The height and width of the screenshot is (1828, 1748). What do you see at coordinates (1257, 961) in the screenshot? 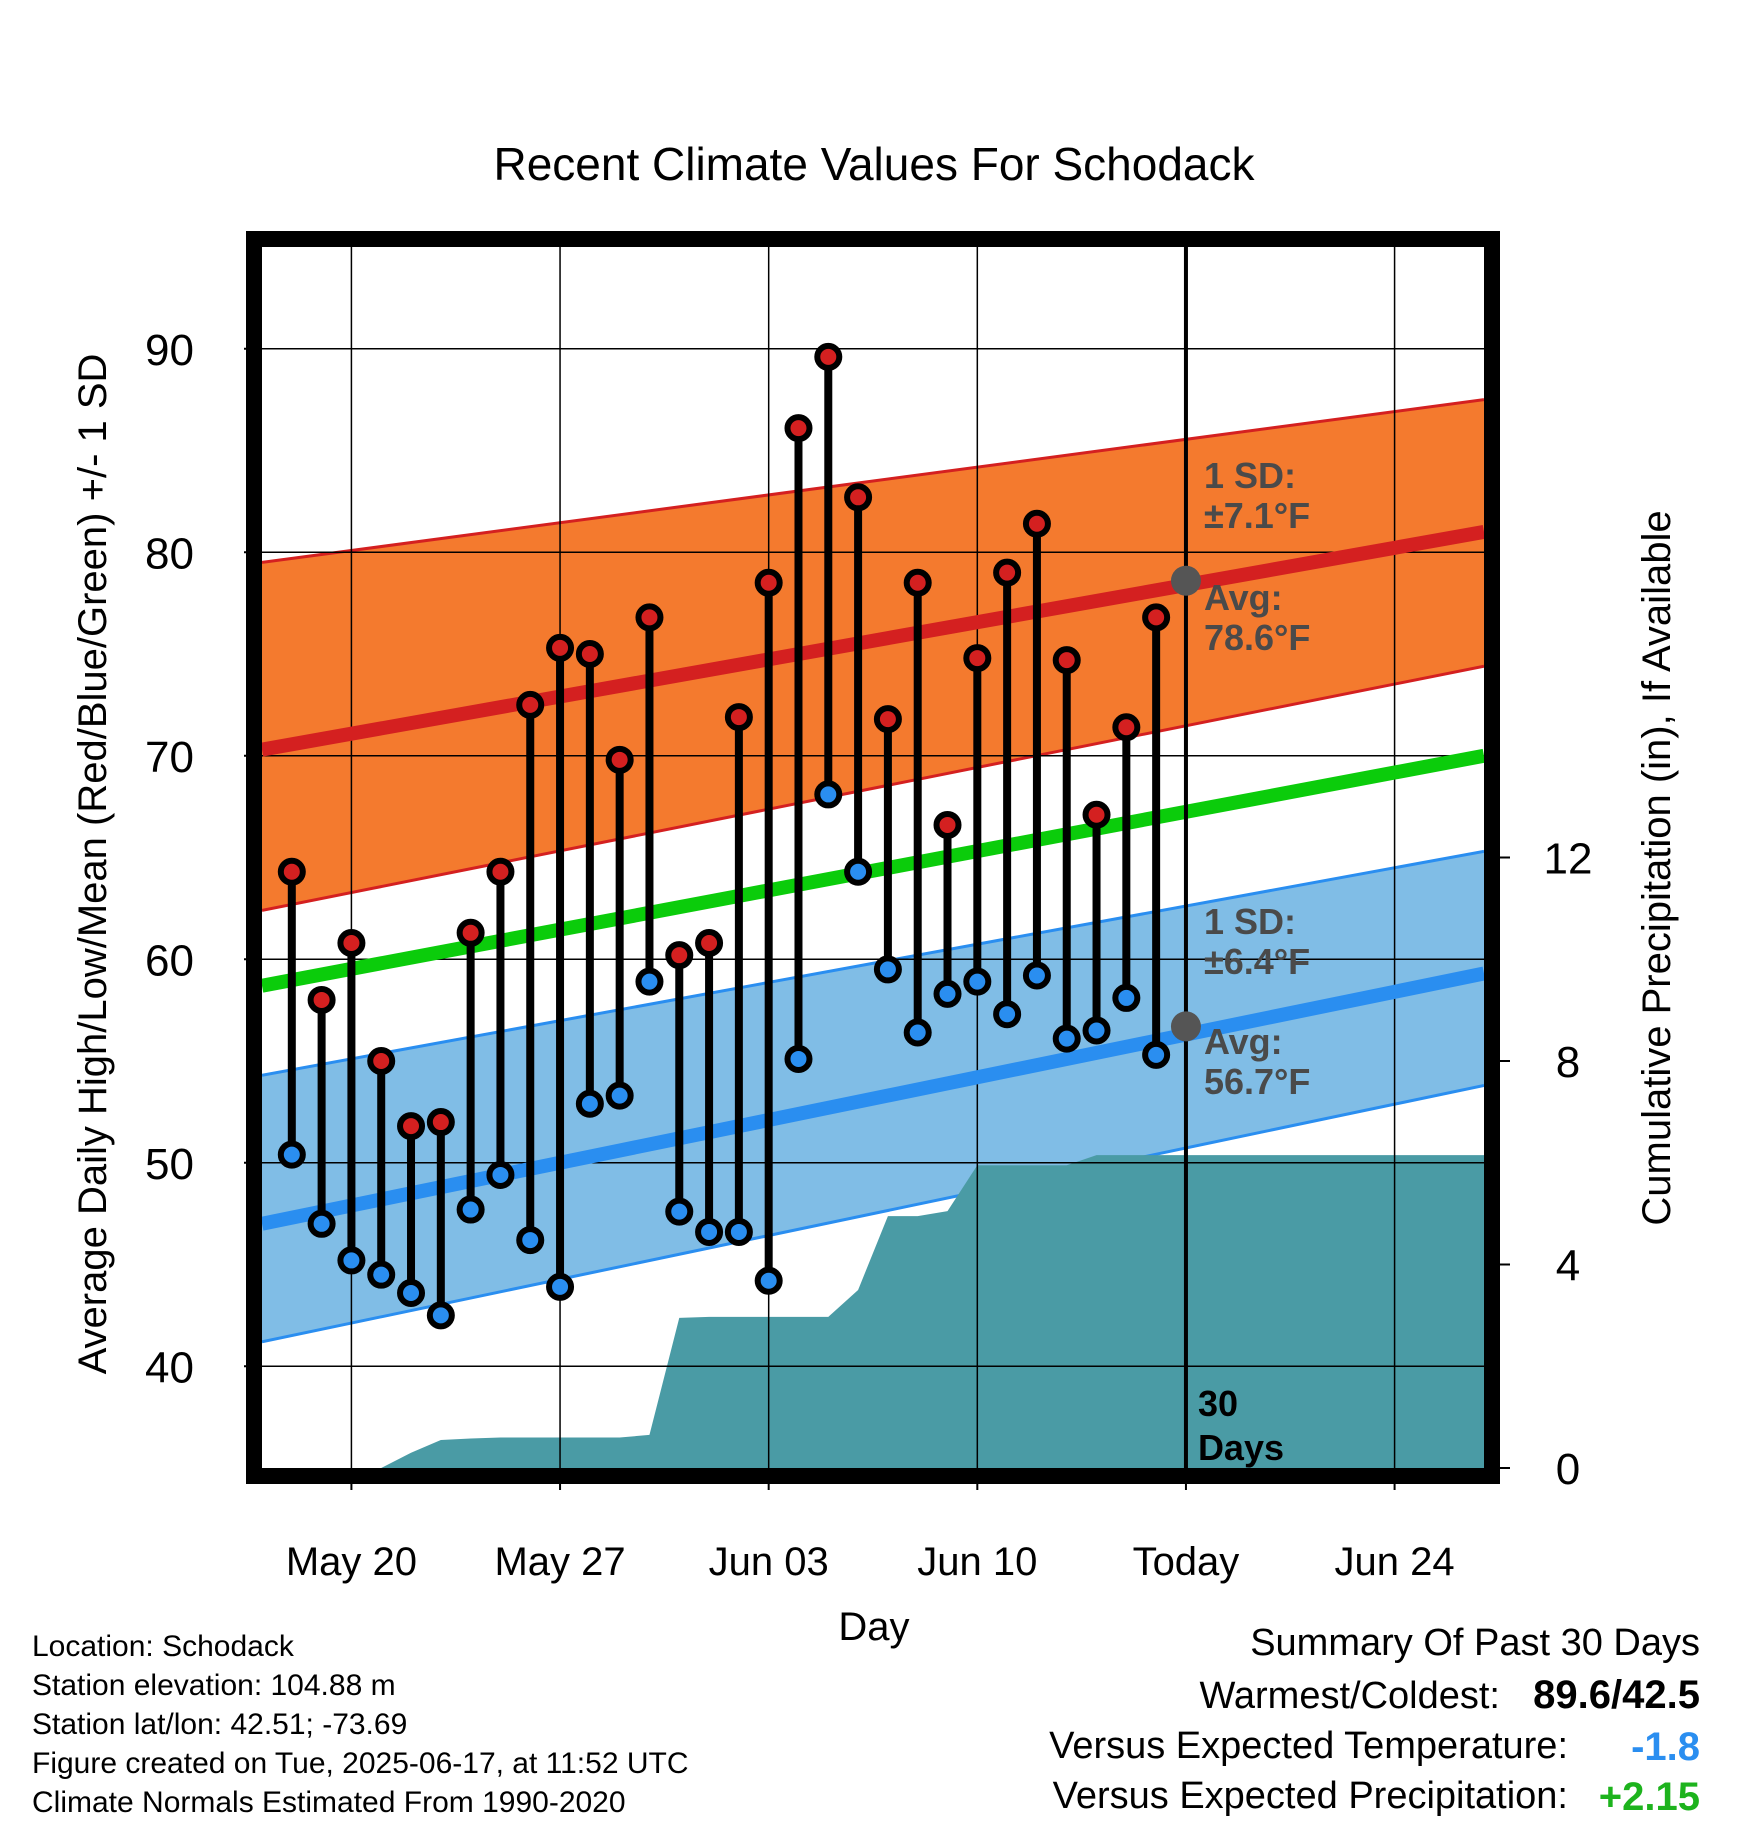
I see `low-sd-value: ±6.4°F` at bounding box center [1257, 961].